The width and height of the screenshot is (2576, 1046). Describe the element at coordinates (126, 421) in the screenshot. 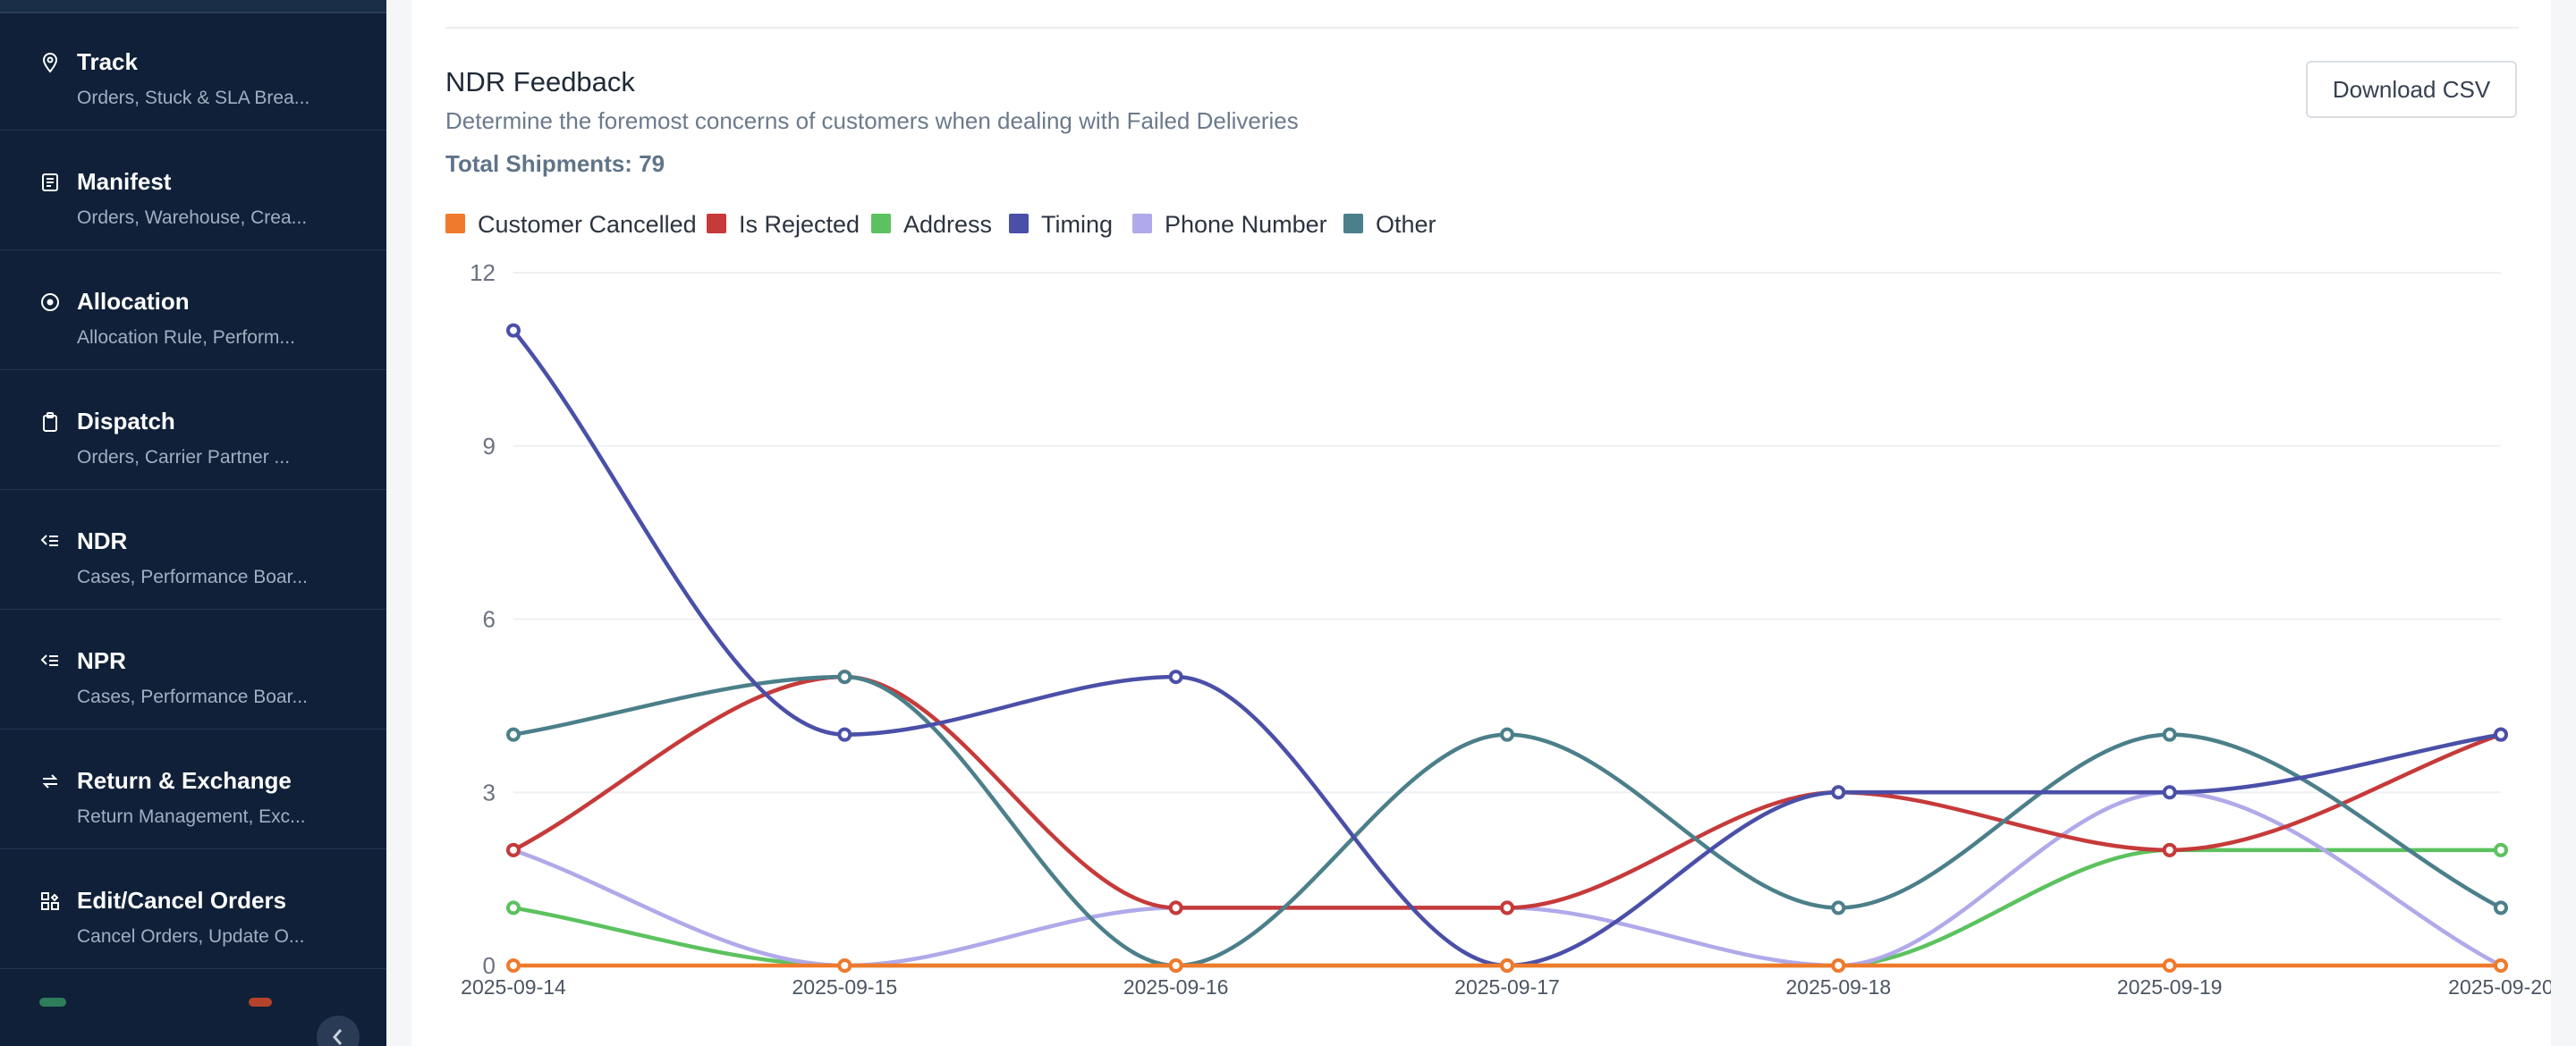

I see `sidebar-item-title: Dispatch` at that location.